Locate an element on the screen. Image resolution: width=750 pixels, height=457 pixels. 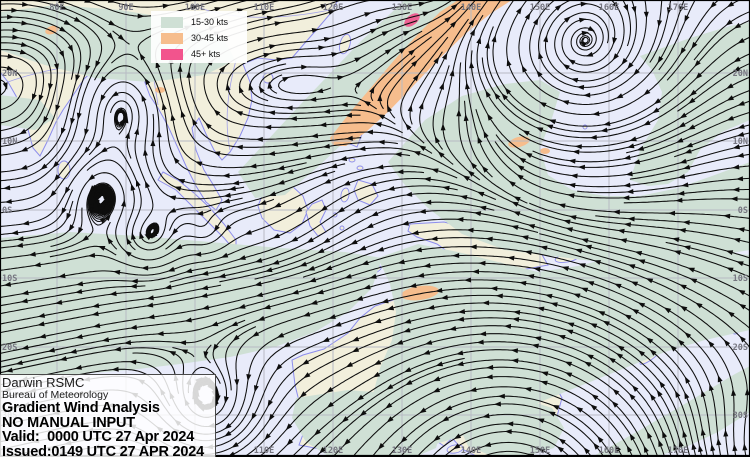
product-title: Gradient Wind Analysis is located at coordinates (81, 408).